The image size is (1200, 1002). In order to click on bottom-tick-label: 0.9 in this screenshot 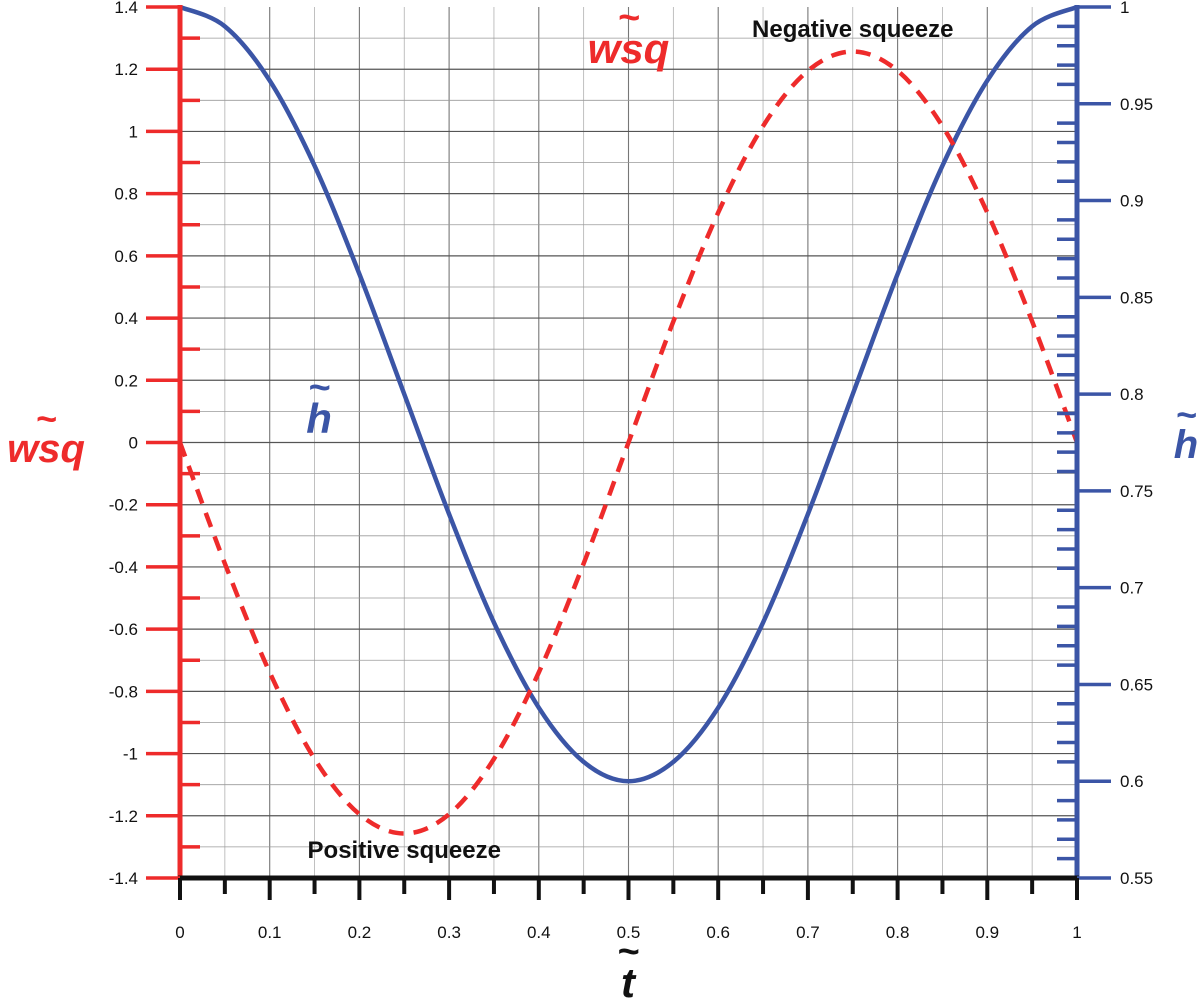, I will do `click(987, 932)`.